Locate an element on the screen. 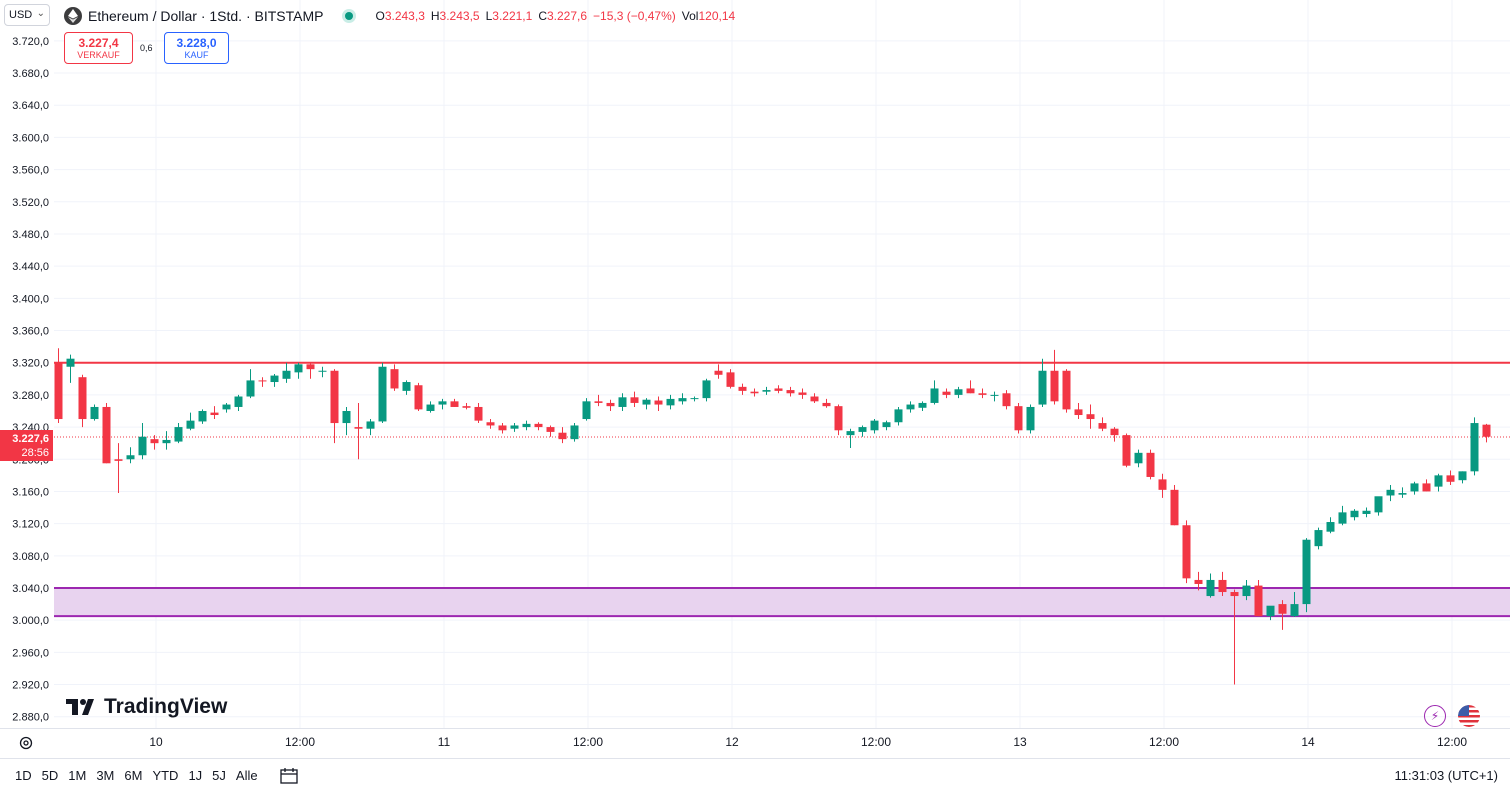 This screenshot has width=1510, height=792. candle-countdown: 28:56 is located at coordinates (35, 452).